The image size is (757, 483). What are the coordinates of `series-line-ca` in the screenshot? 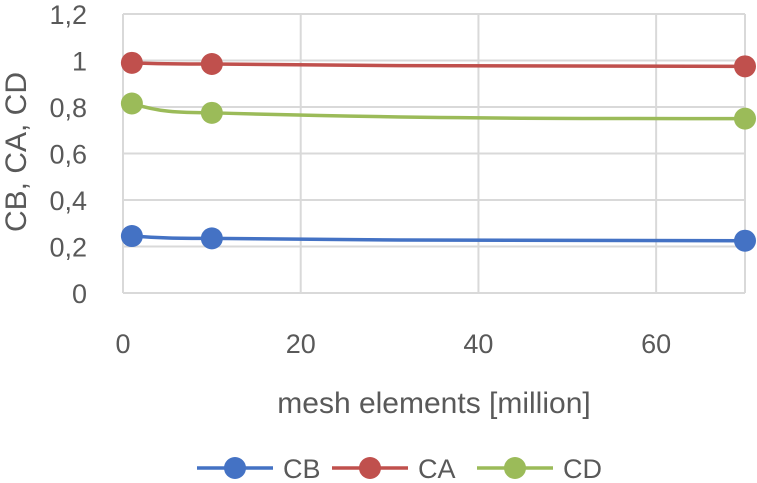 It's located at (438, 65).